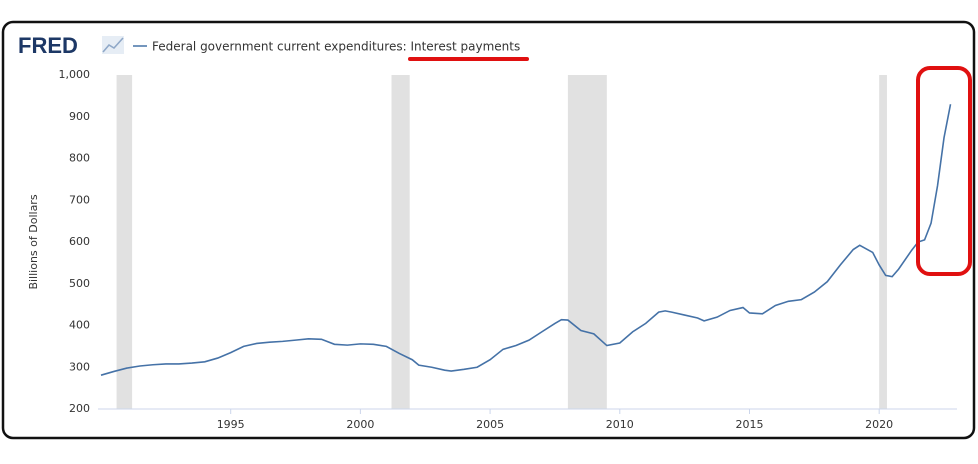 The image size is (978, 464). Describe the element at coordinates (490, 424) in the screenshot. I see `x-tick-label: 2005` at that location.